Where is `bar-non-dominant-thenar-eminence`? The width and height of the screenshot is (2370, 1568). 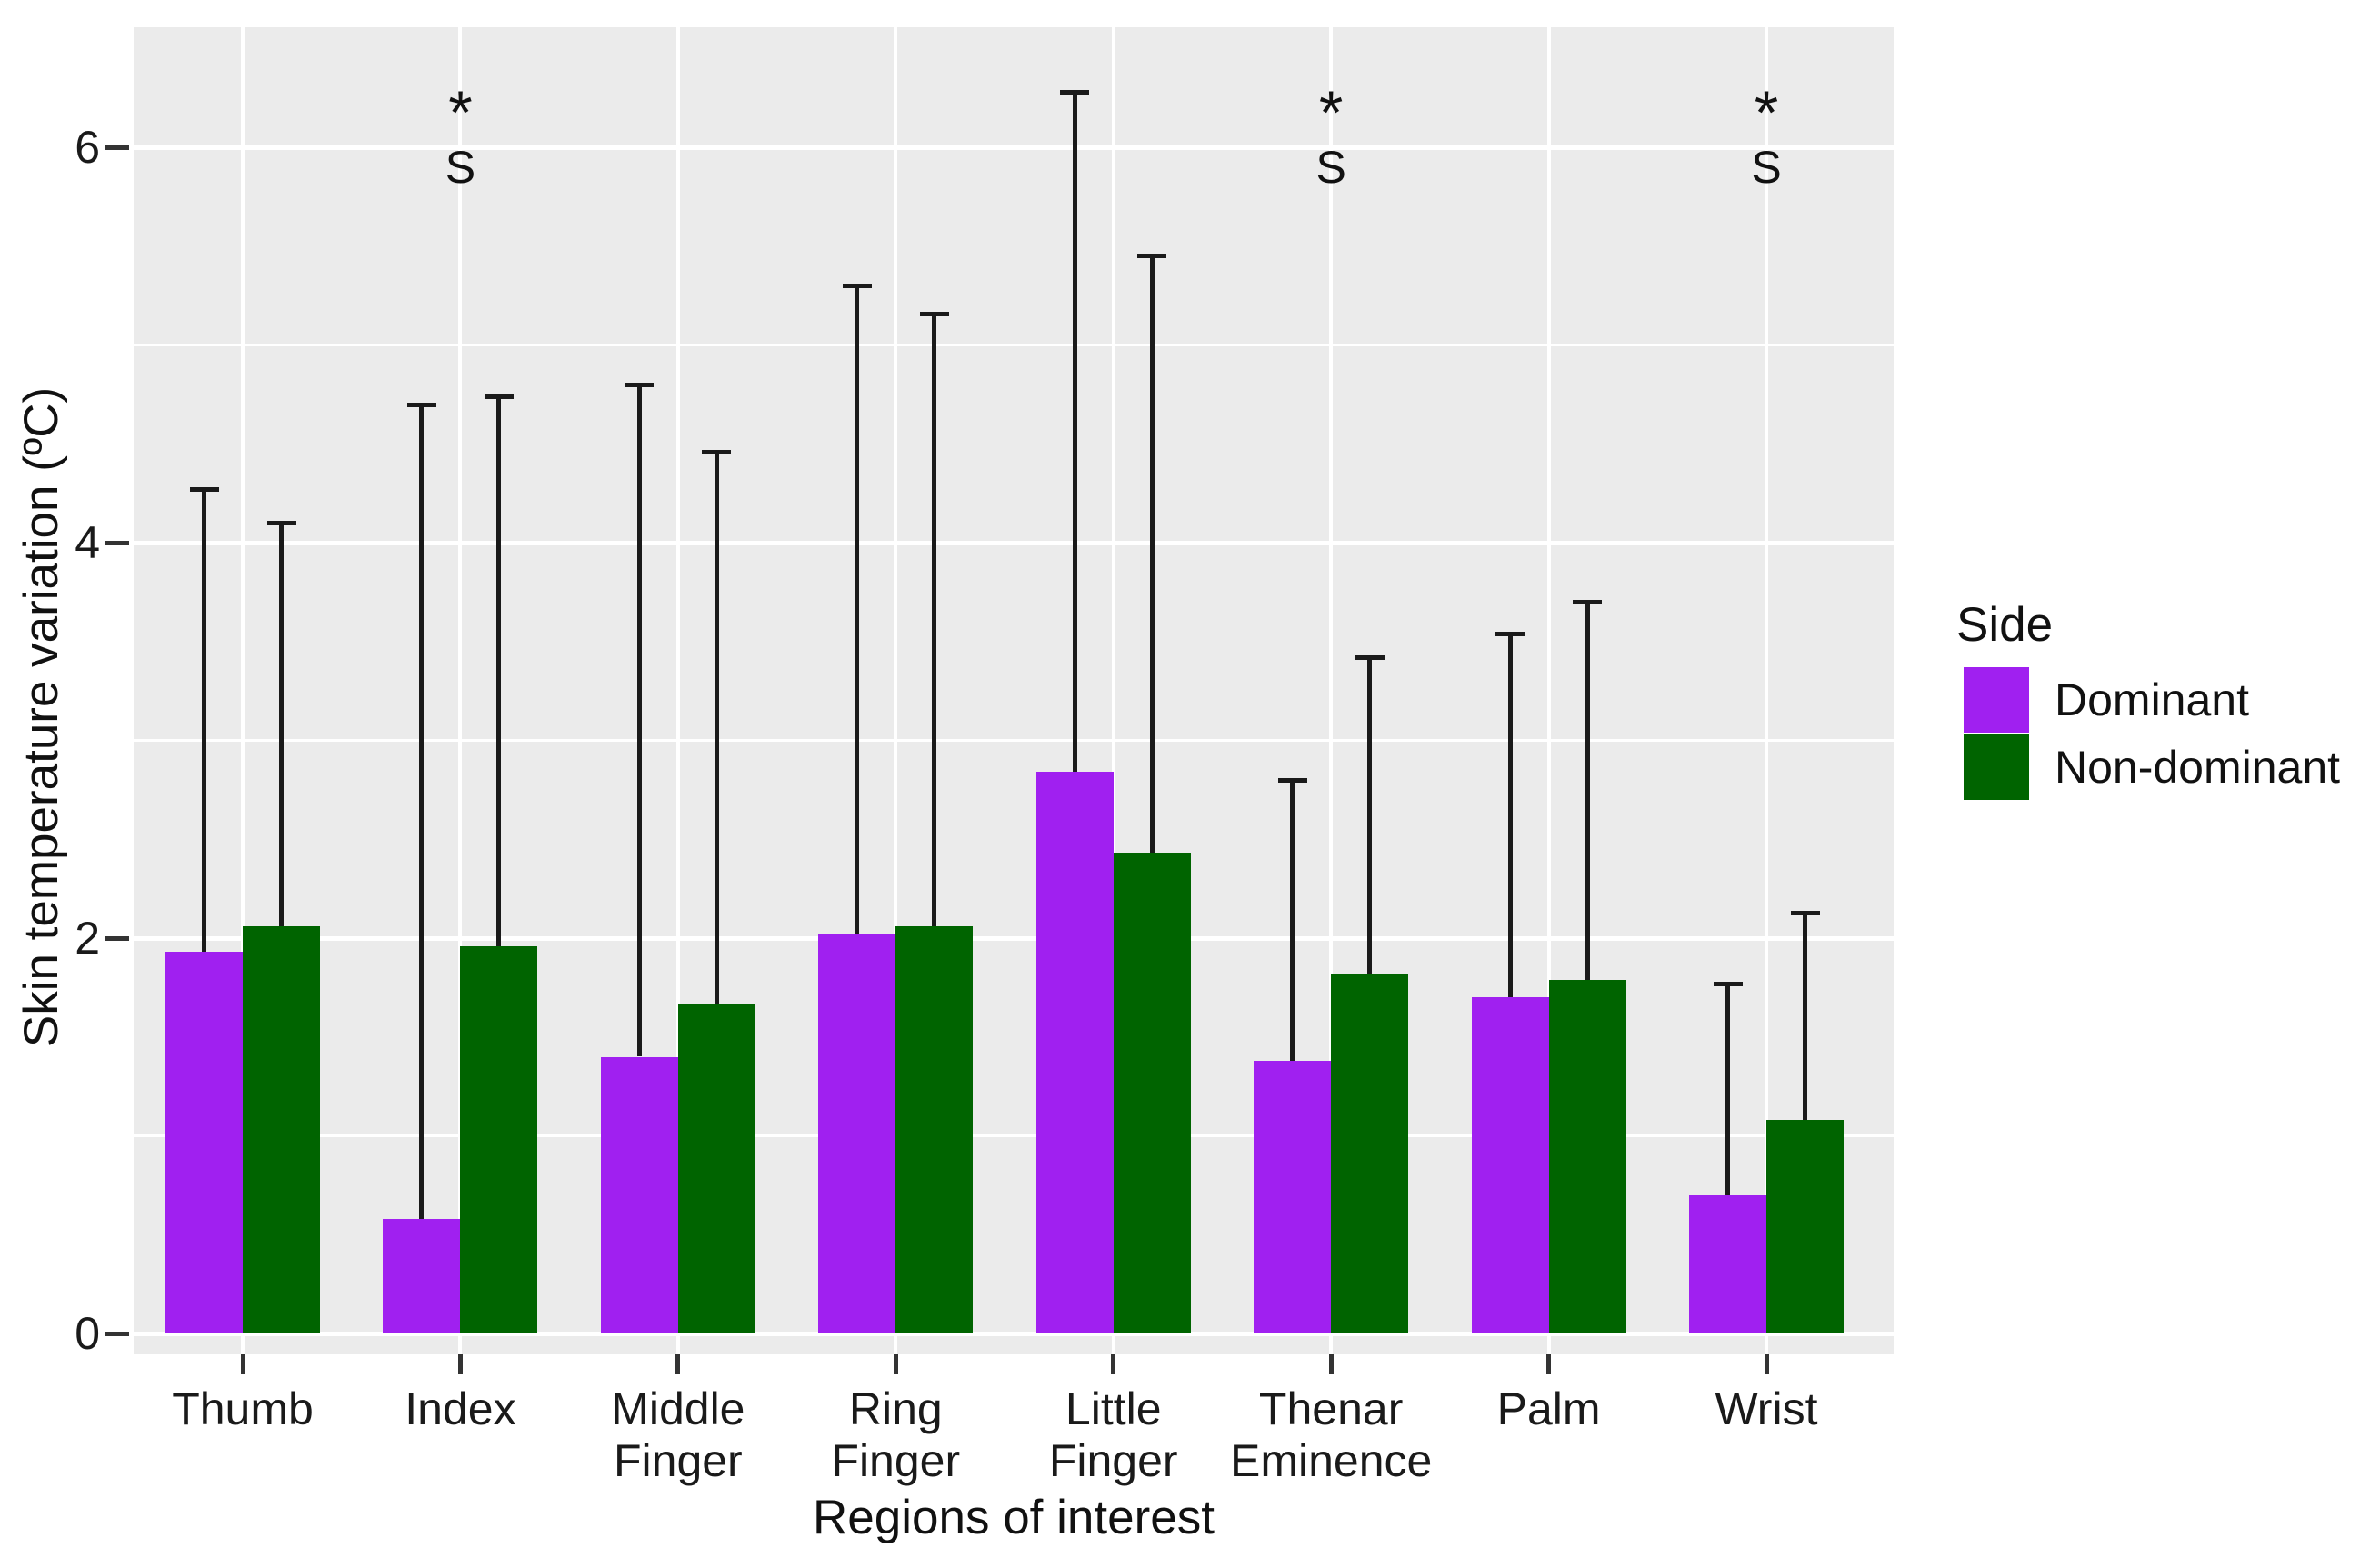
bar-non-dominant-thenar-eminence is located at coordinates (1370, 1154).